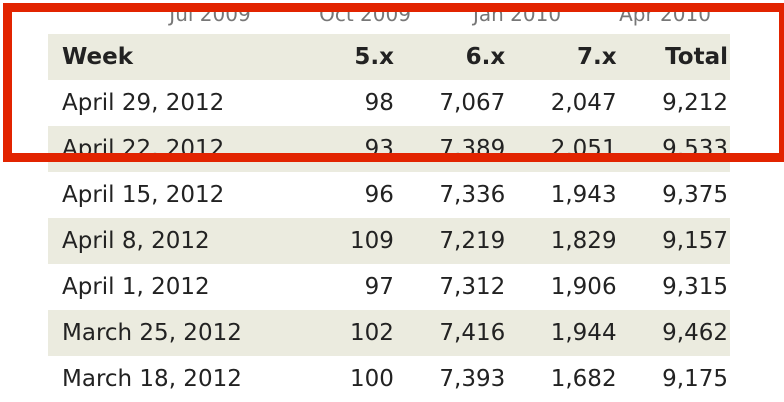 This screenshot has width=784, height=402. I want to click on table-row: March 25, 2012 102 7,416 1,944 9,462, so click(389, 333).